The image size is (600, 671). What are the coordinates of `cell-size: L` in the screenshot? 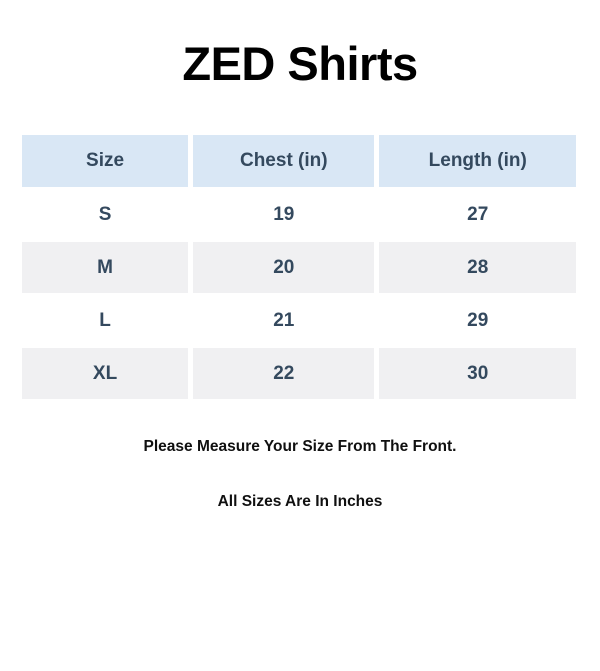 It's located at (105, 320).